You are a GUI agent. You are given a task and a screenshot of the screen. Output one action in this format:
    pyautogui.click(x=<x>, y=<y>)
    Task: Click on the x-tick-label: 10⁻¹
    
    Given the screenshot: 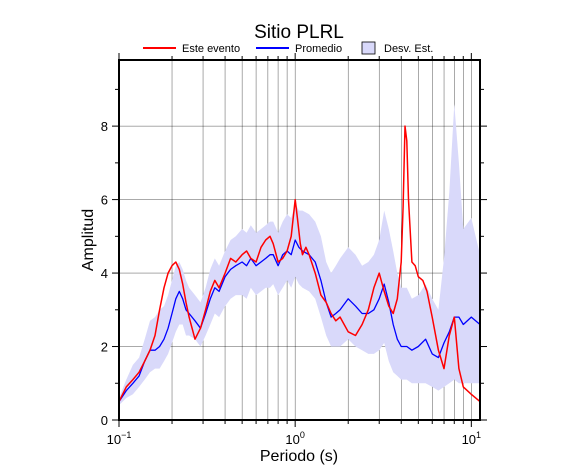 What is the action you would take?
    pyautogui.click(x=119, y=438)
    